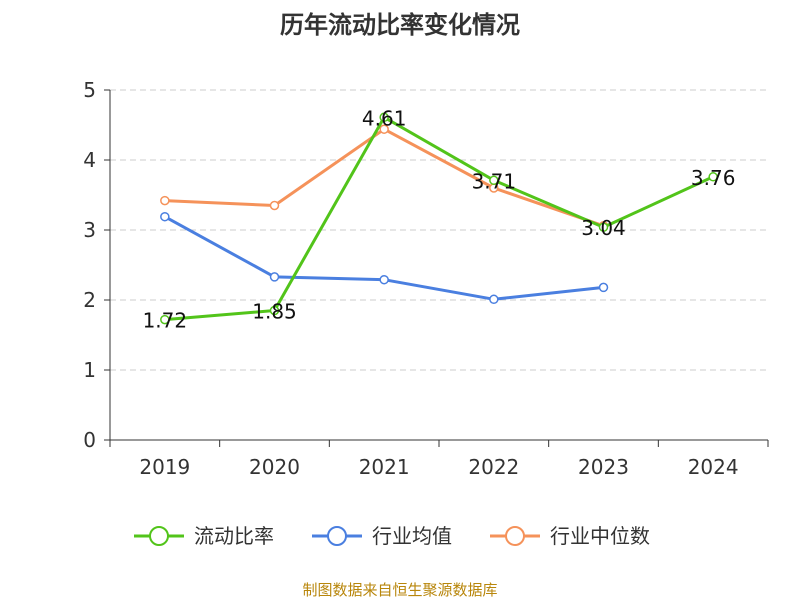  Describe the element at coordinates (89, 370) in the screenshot. I see `y-tick-label: 1` at that location.